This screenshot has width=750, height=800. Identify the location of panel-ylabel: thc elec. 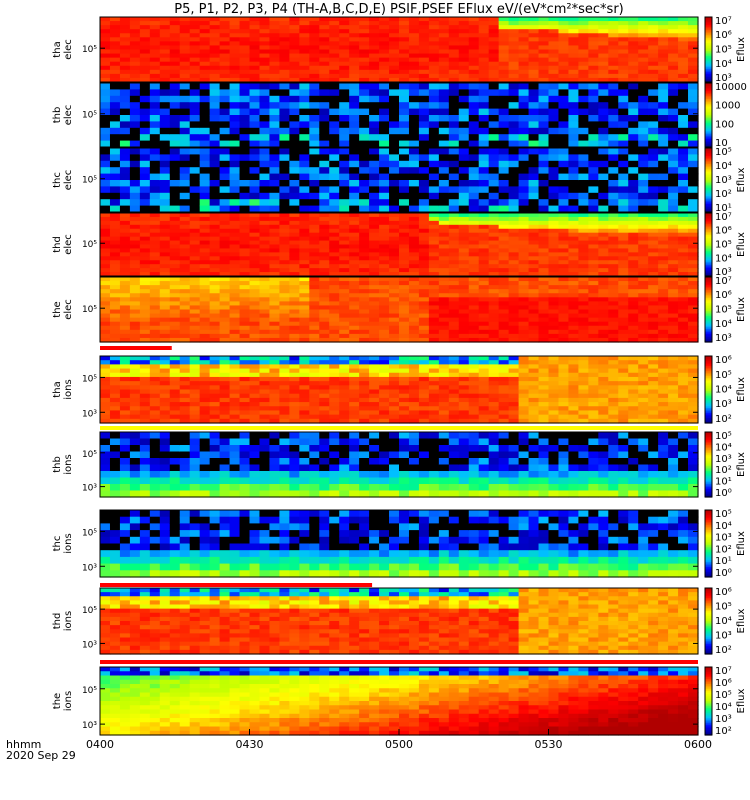
(63, 180).